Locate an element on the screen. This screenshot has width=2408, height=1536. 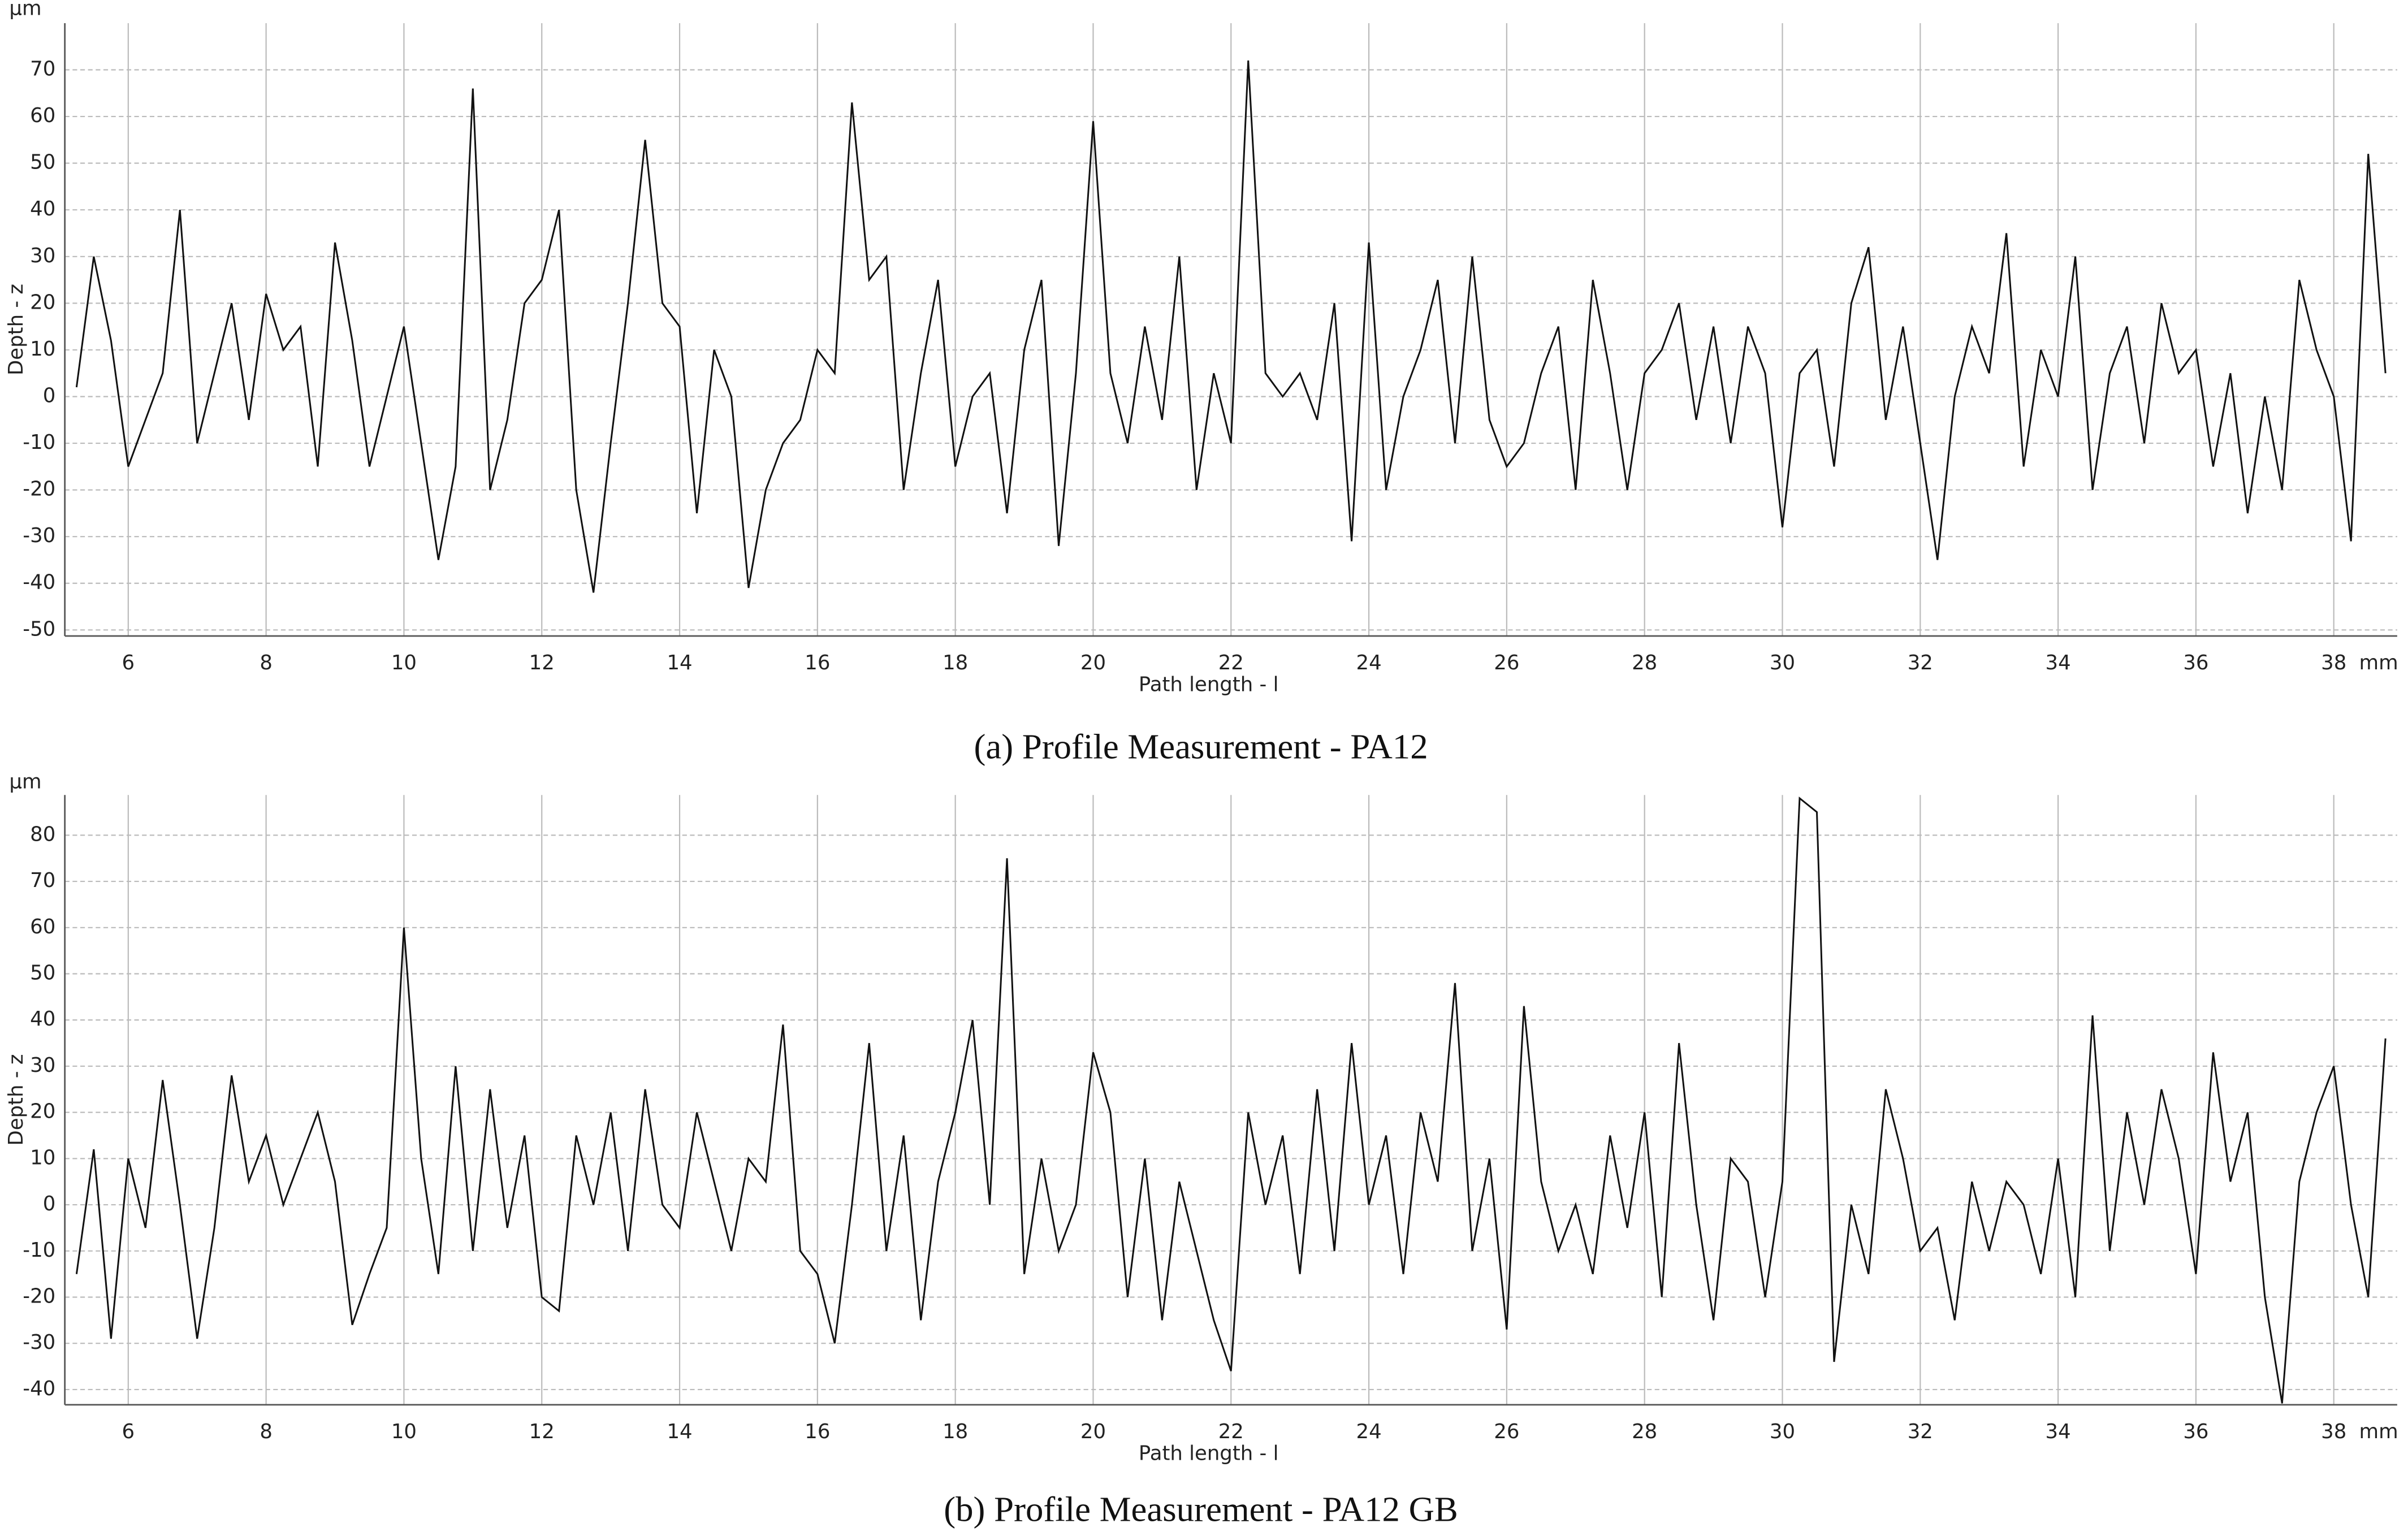
chart-caption: (b) Profile Measurement - PA12 GB is located at coordinates (1201, 1509).